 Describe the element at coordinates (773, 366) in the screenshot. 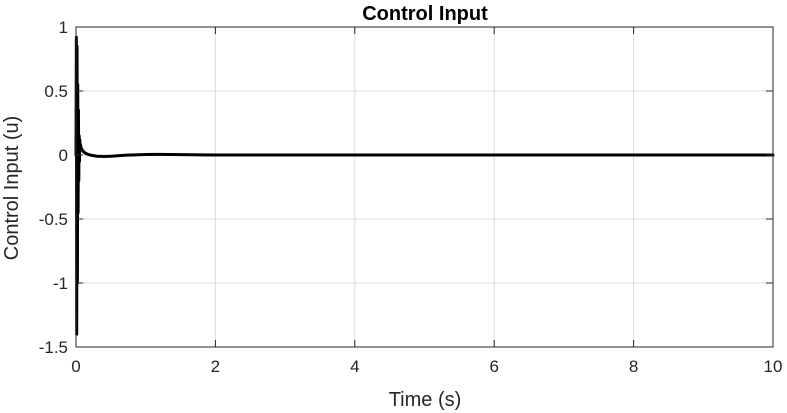

I see `x-tick-label: 10` at that location.